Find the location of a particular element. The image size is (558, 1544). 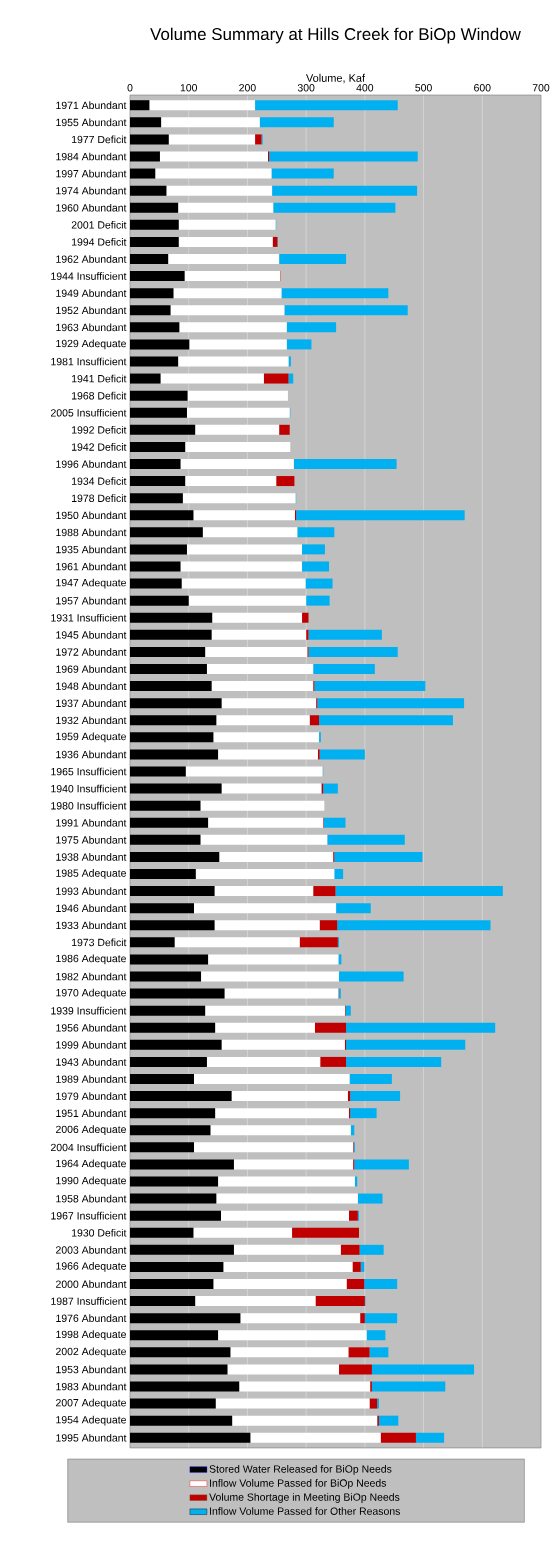

y-tick-label: 1931 Insufficient is located at coordinates (89, 617).